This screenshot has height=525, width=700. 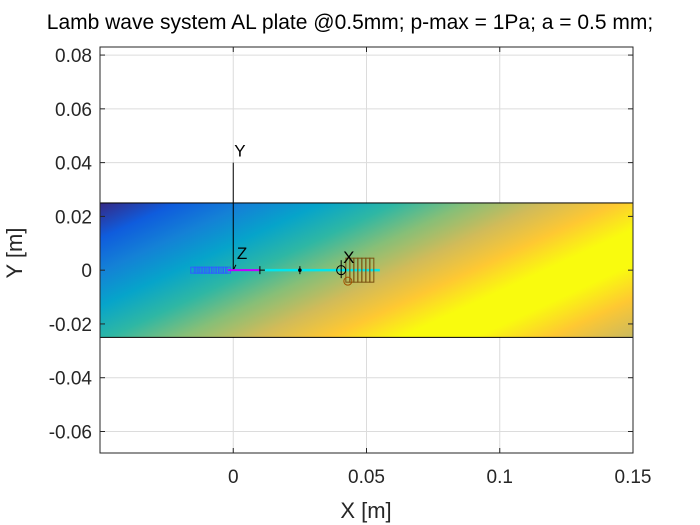 What do you see at coordinates (73, 164) in the screenshot?
I see `y-tick-label: 0.04` at bounding box center [73, 164].